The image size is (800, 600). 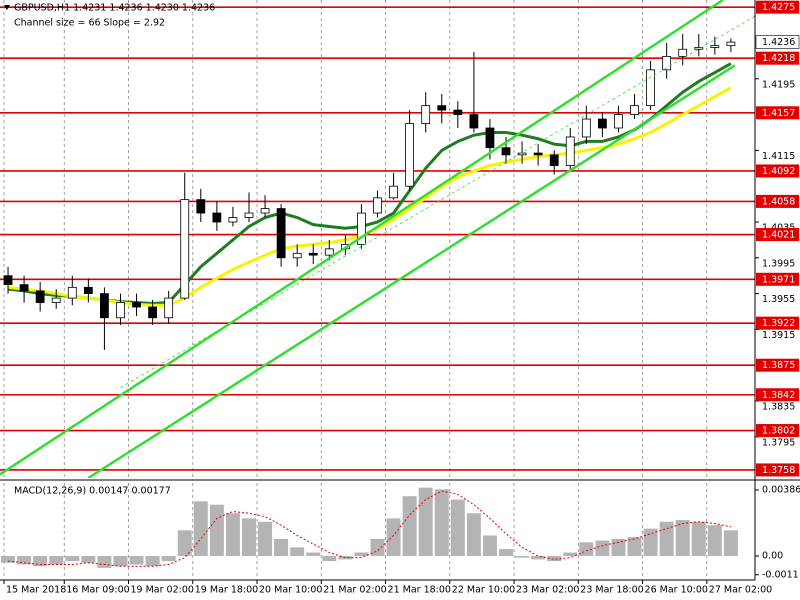 What do you see at coordinates (778, 365) in the screenshot?
I see `level-label: 1.3875` at bounding box center [778, 365].